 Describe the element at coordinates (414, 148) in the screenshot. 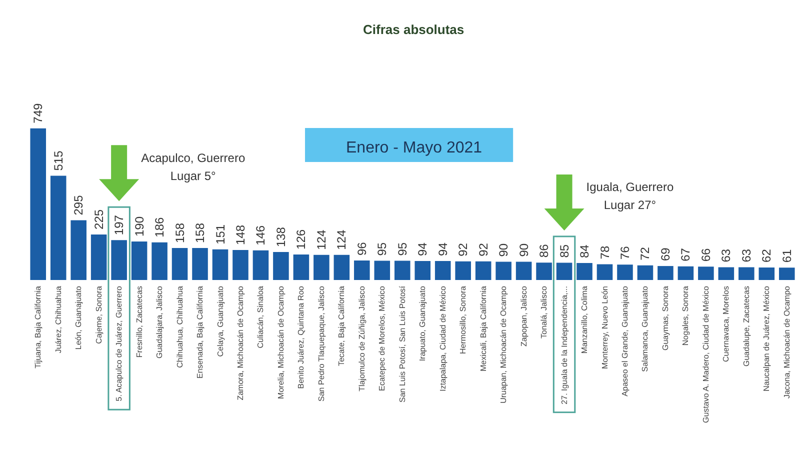

I see `text: Enero - Mayo 2021` at that location.